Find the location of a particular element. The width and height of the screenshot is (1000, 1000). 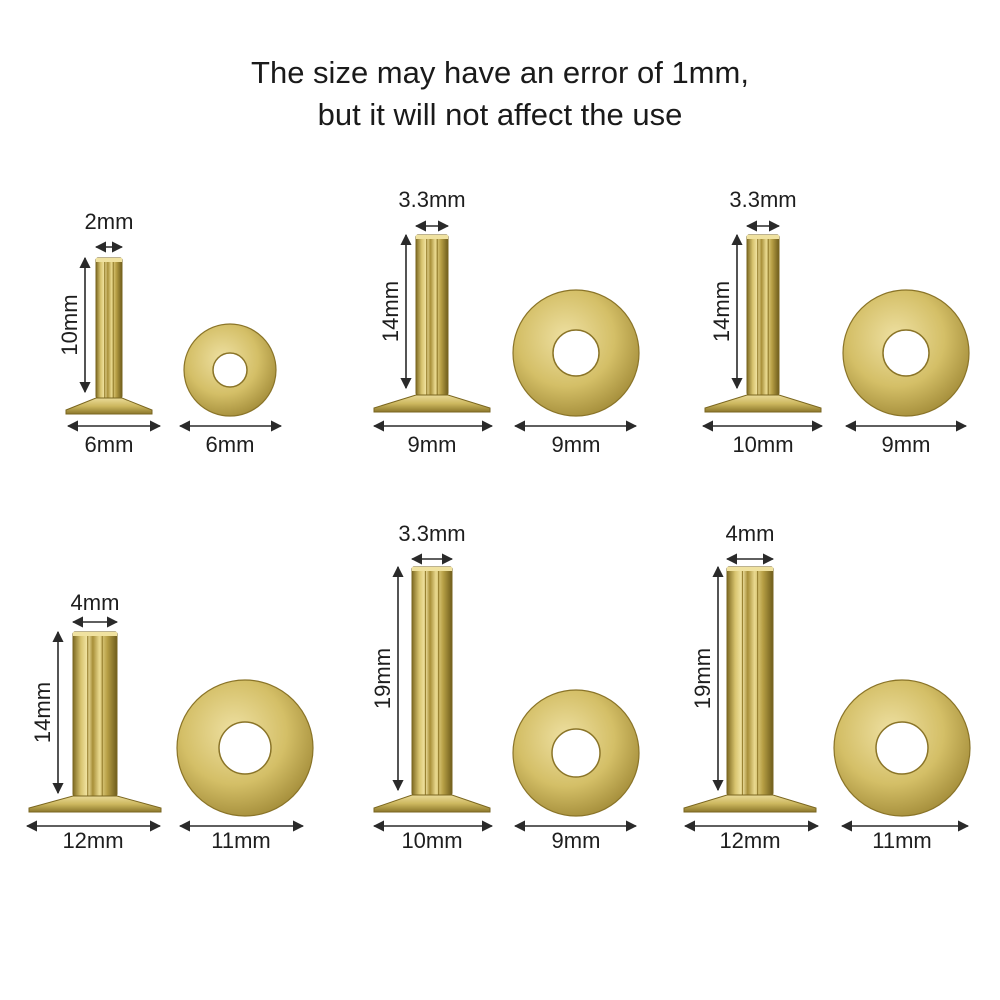

set-2: 3.3mm 14mm 9mm 9mm is located at coordinates (506, 322).